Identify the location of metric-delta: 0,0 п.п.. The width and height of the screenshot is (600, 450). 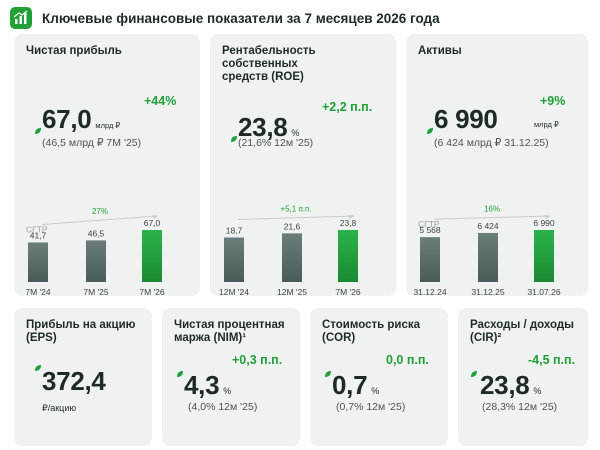
(407, 360).